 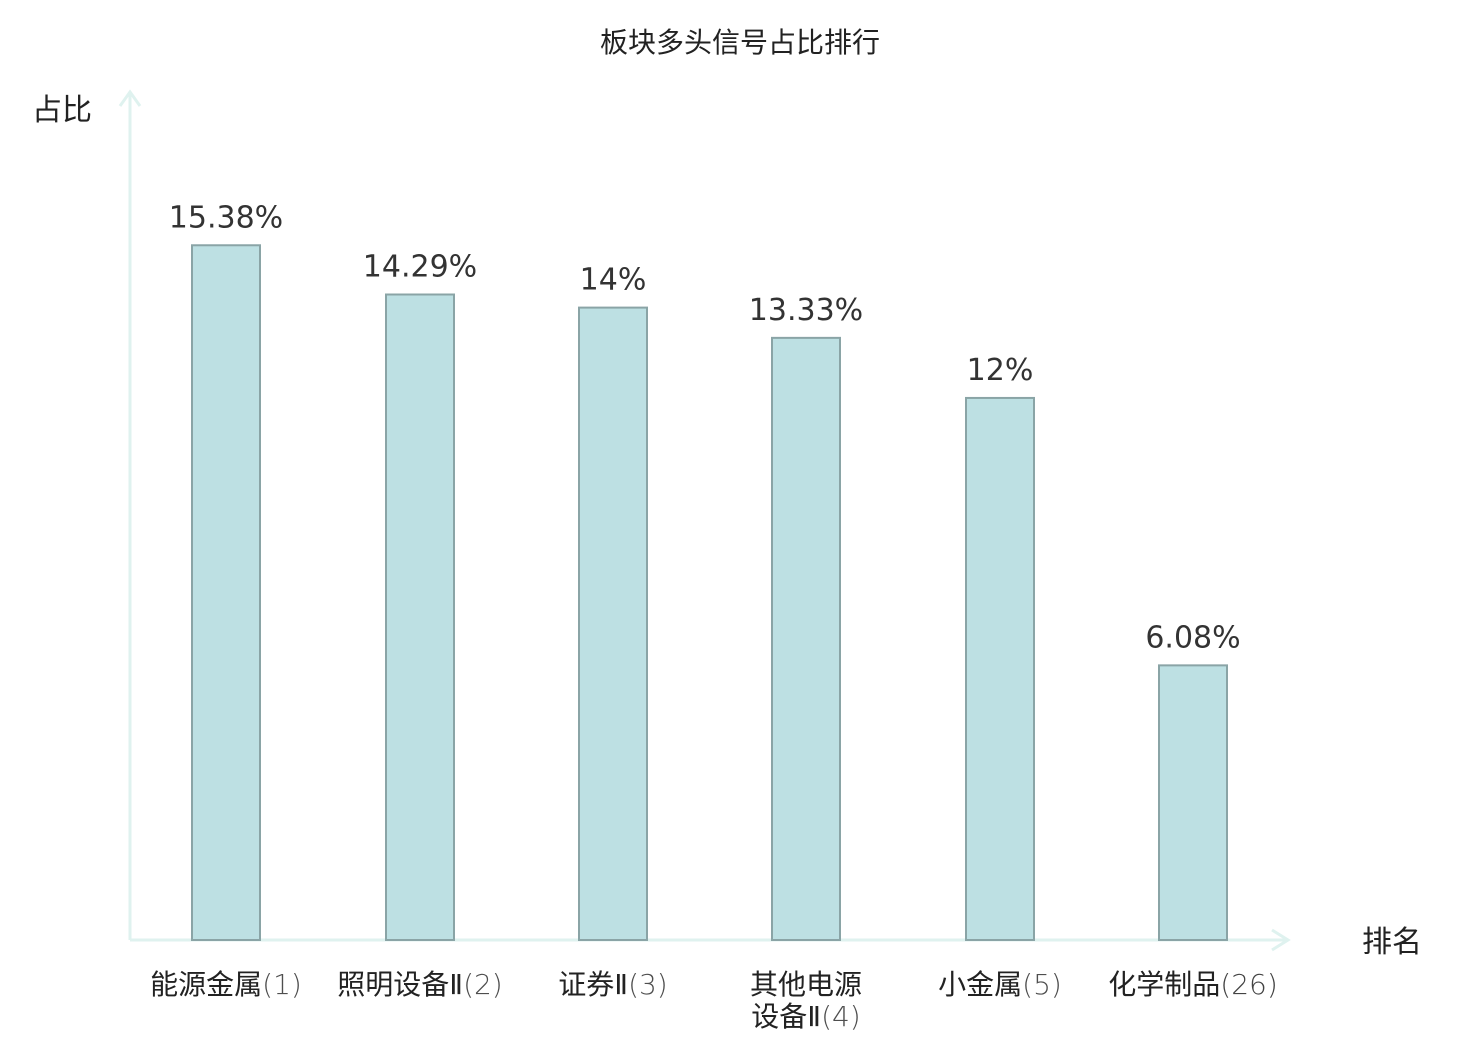 What do you see at coordinates (980, 984) in the screenshot?
I see `category-name: 小金属` at bounding box center [980, 984].